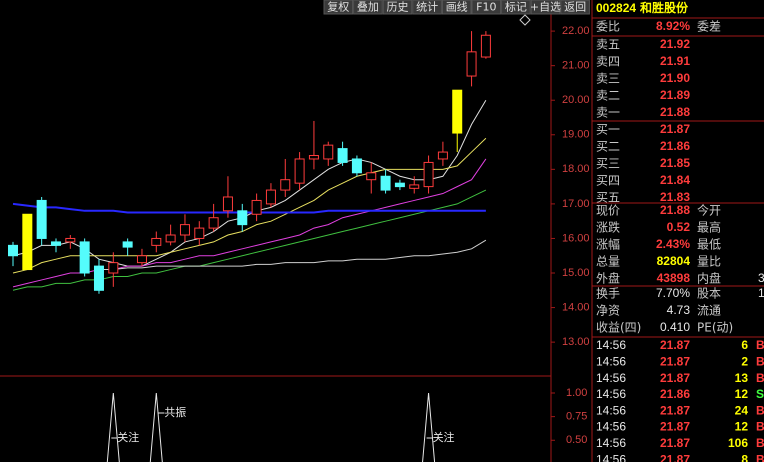 This screenshot has height=462, width=764. What do you see at coordinates (576, 238) in the screenshot?
I see `y-tick-label: 16.00` at bounding box center [576, 238].